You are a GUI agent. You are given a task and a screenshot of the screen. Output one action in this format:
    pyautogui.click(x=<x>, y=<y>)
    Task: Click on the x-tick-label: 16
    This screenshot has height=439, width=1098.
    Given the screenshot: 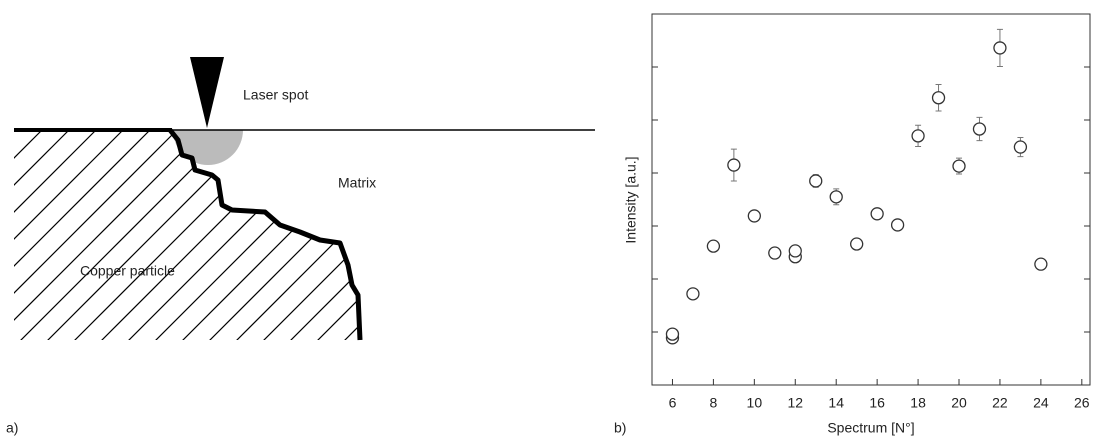 What is the action you would take?
    pyautogui.click(x=877, y=403)
    